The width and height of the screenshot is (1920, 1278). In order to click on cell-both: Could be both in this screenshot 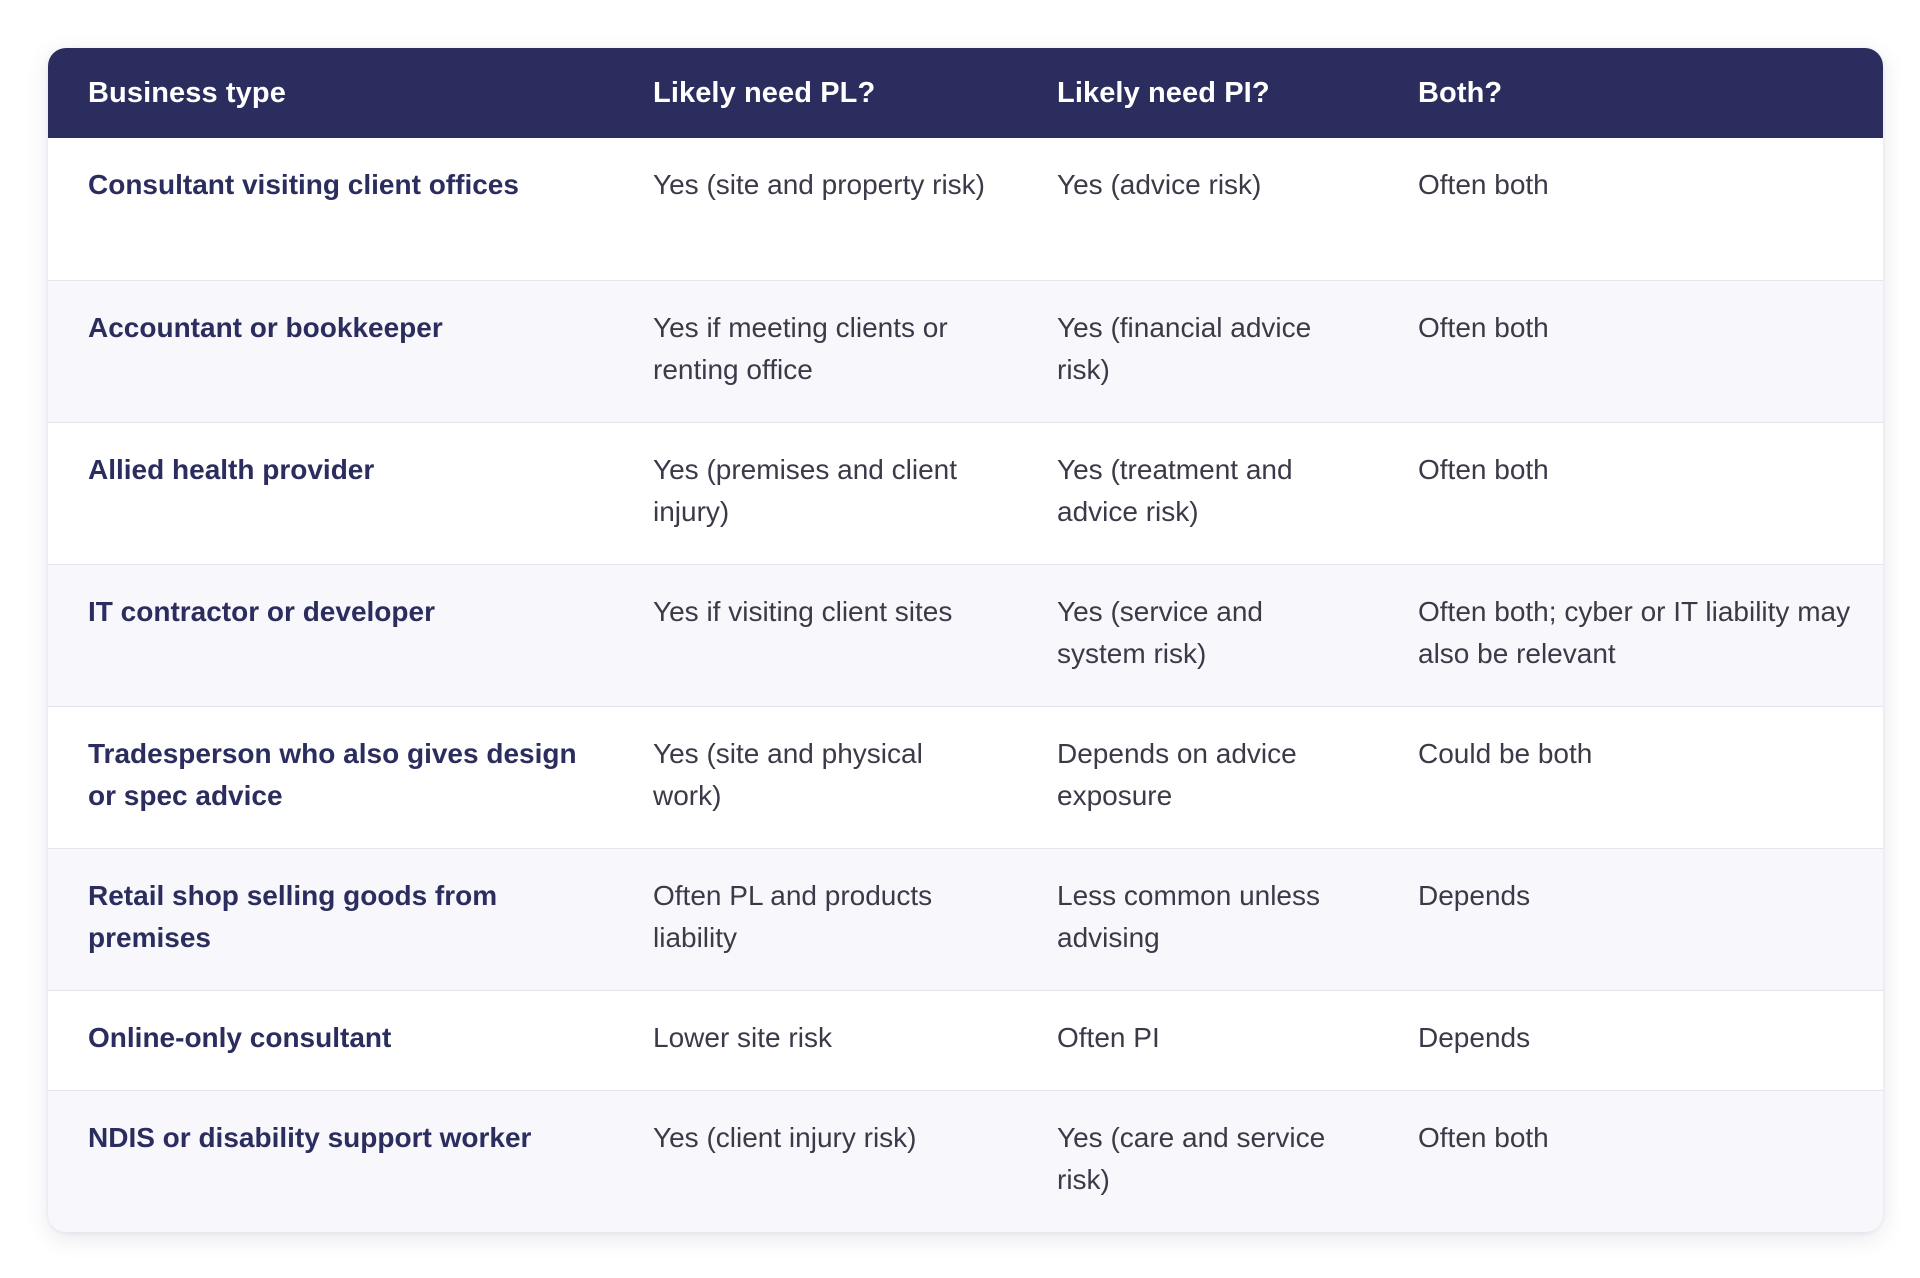, I will do `click(1505, 753)`.